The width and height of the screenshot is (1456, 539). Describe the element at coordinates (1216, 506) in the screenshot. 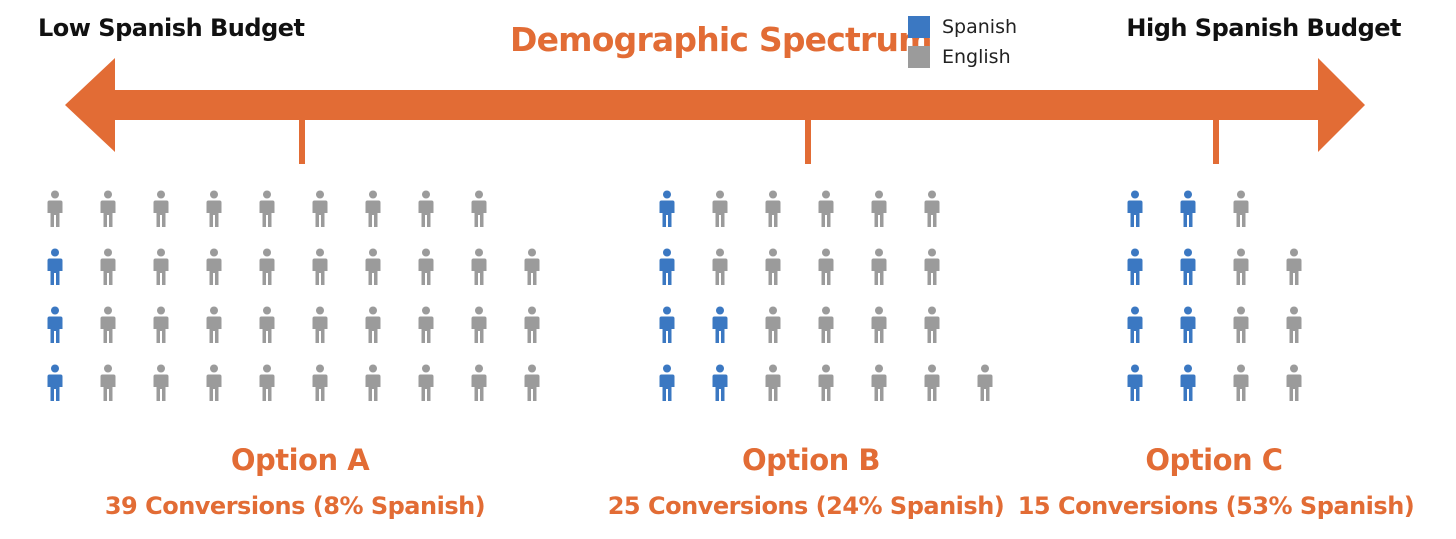

I see `option-c-subtitle: 15 Conversions (53% Spanish)` at that location.